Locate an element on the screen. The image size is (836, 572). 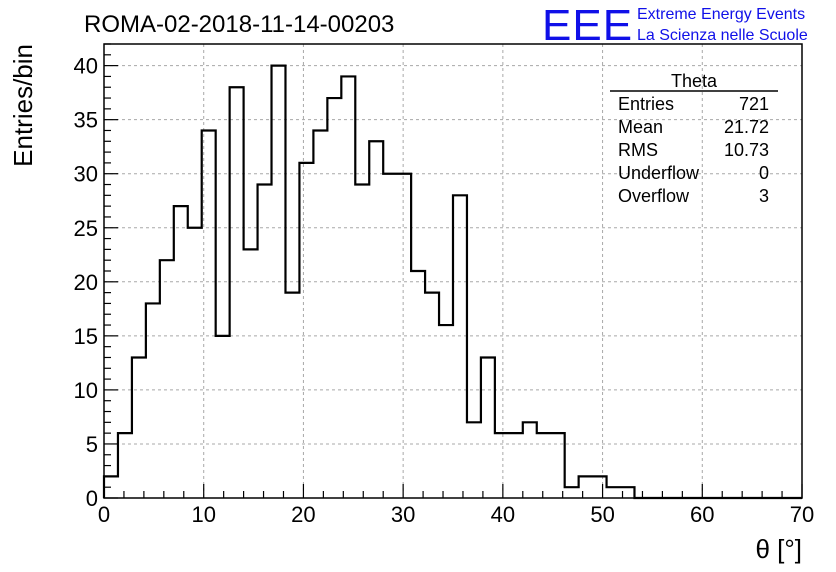
stats-value: 21.72 is located at coordinates (746, 127).